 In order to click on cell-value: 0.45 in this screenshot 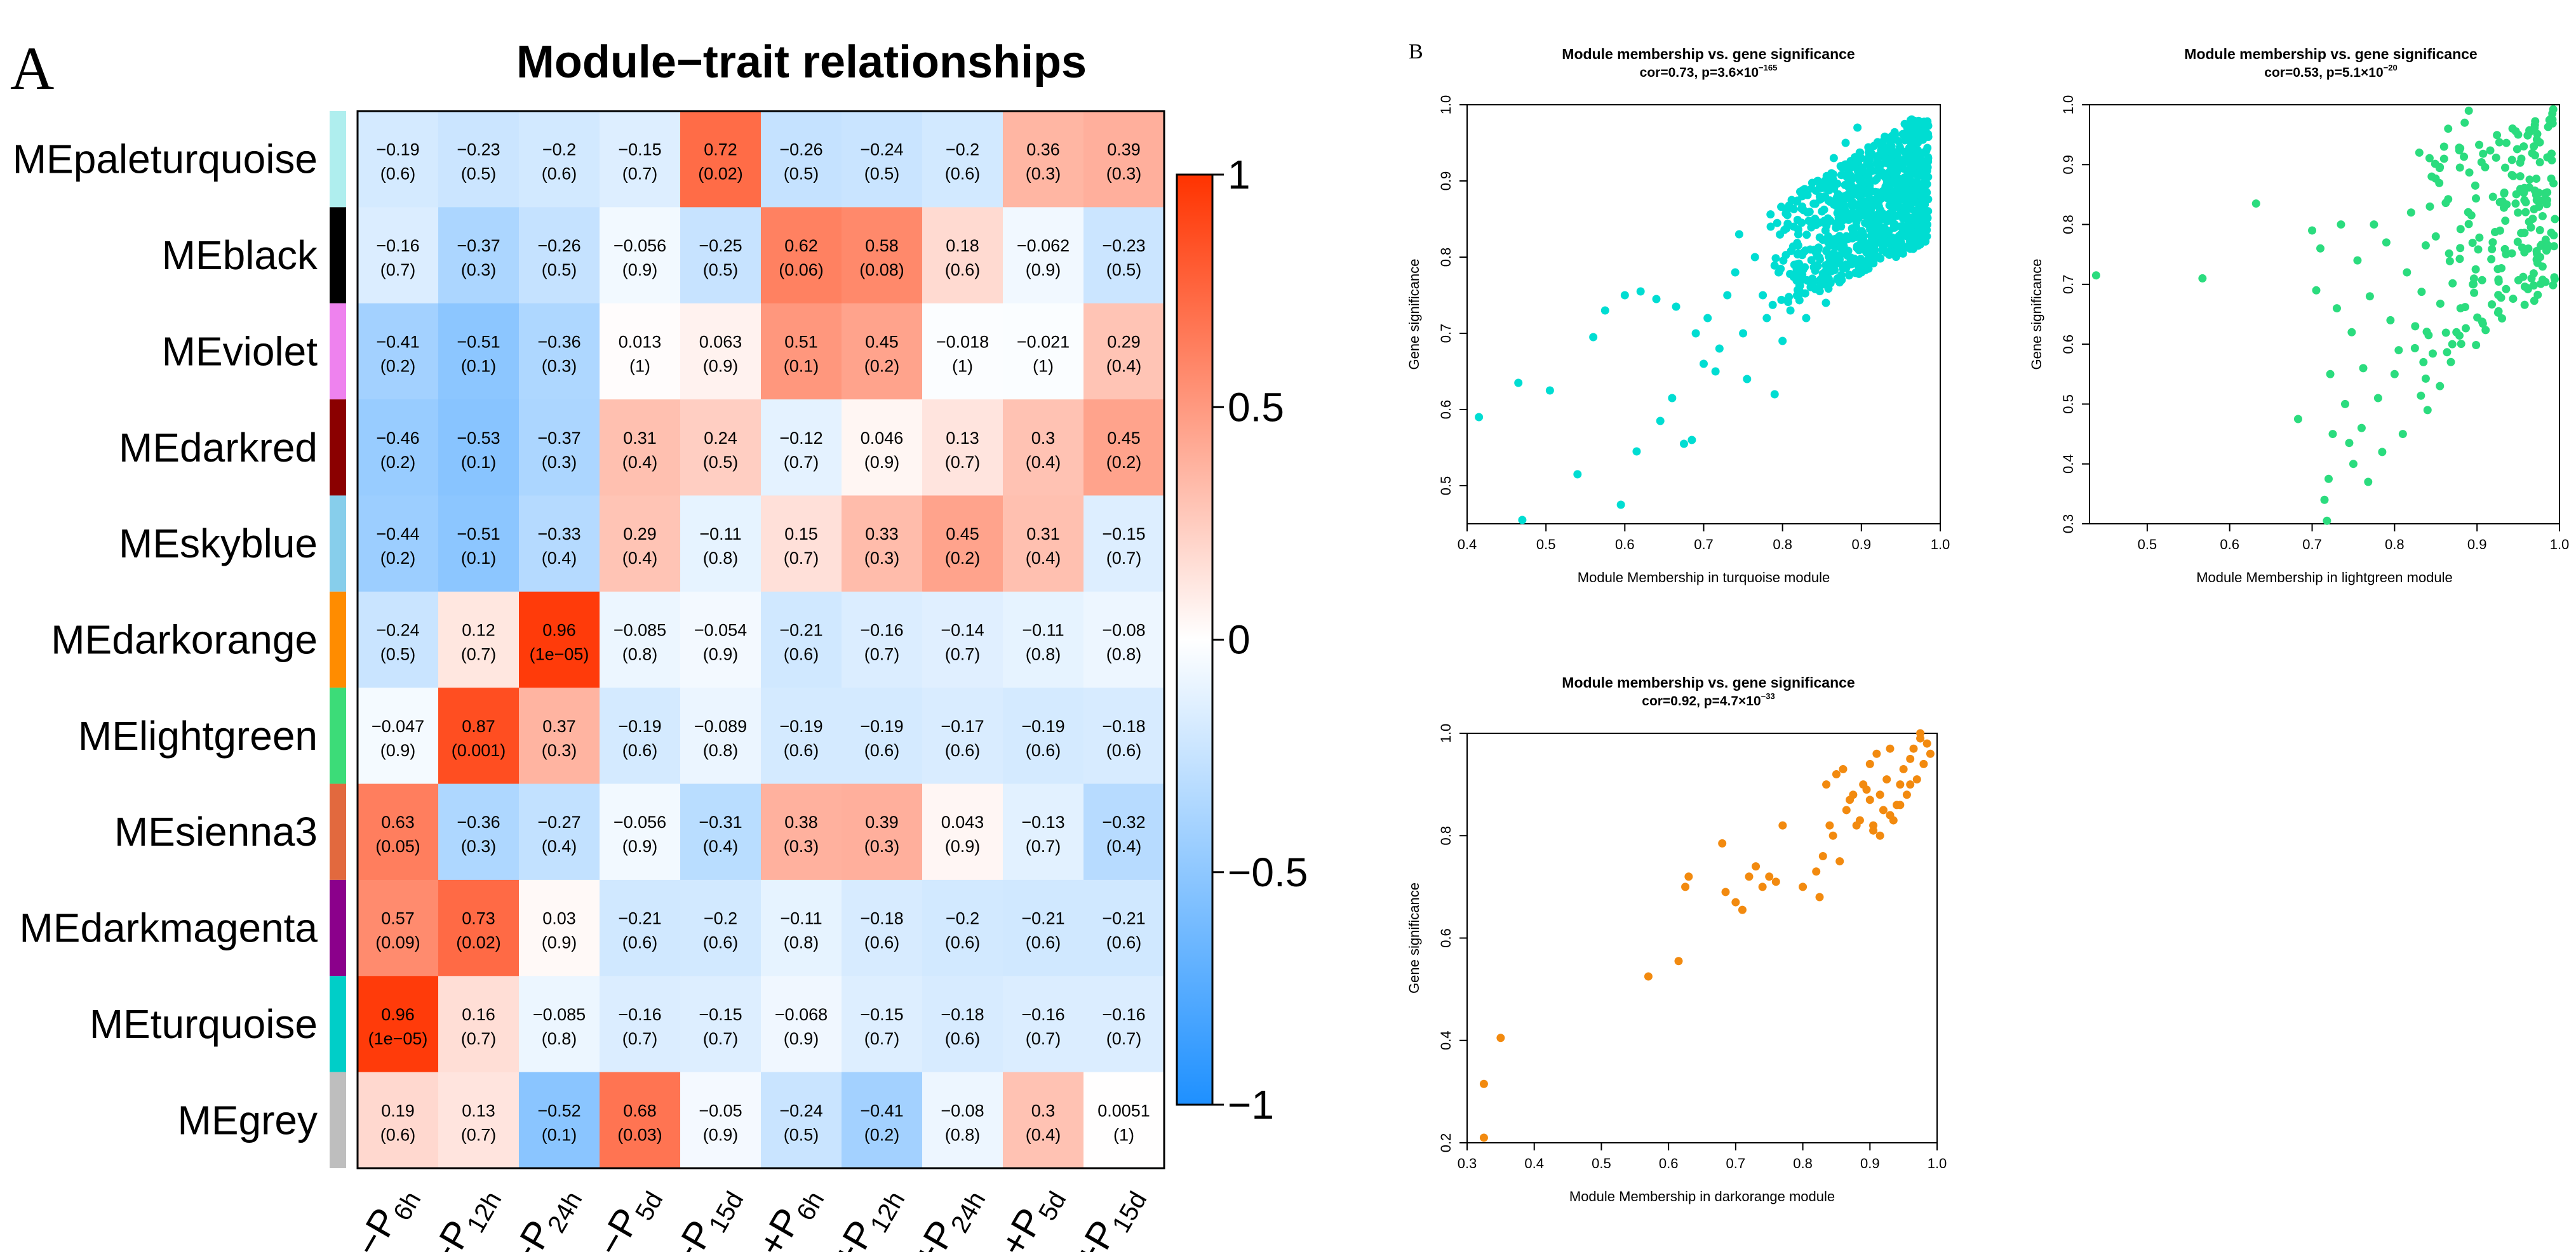, I will do `click(1124, 438)`.